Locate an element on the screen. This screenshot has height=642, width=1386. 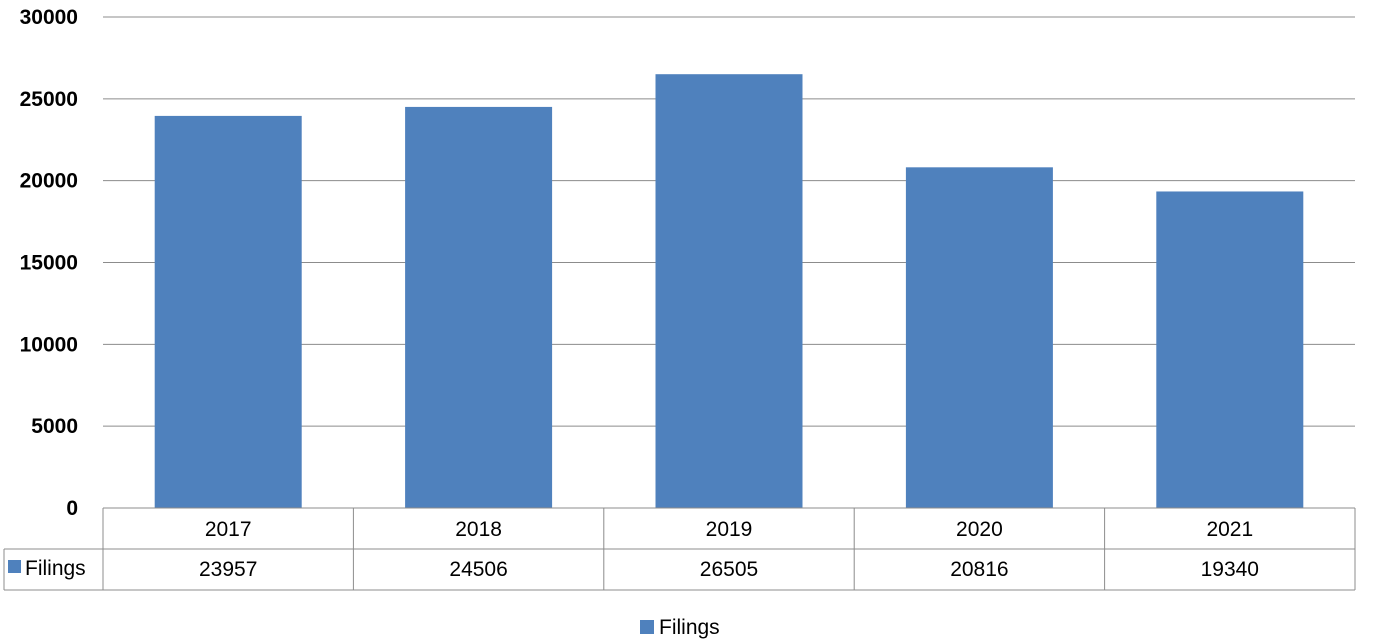
x-category-label-2020: 2020 is located at coordinates (979, 529).